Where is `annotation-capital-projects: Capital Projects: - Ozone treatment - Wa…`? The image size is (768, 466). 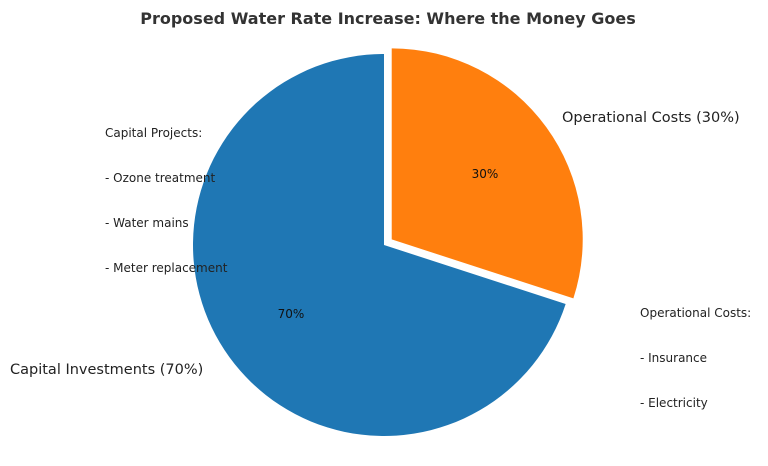
annotation-capital-projects: Capital Projects: - Ozone treatment - Wa… is located at coordinates (166, 193).